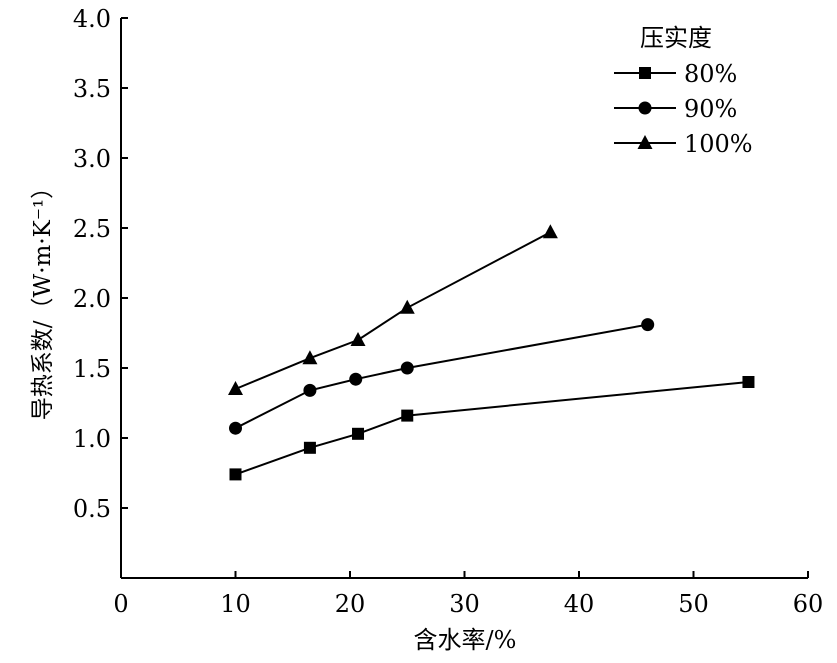 The height and width of the screenshot is (663, 837). What do you see at coordinates (43, 298) in the screenshot?
I see `y-axis-label: 导热系数/（W·m·K⁻¹）` at bounding box center [43, 298].